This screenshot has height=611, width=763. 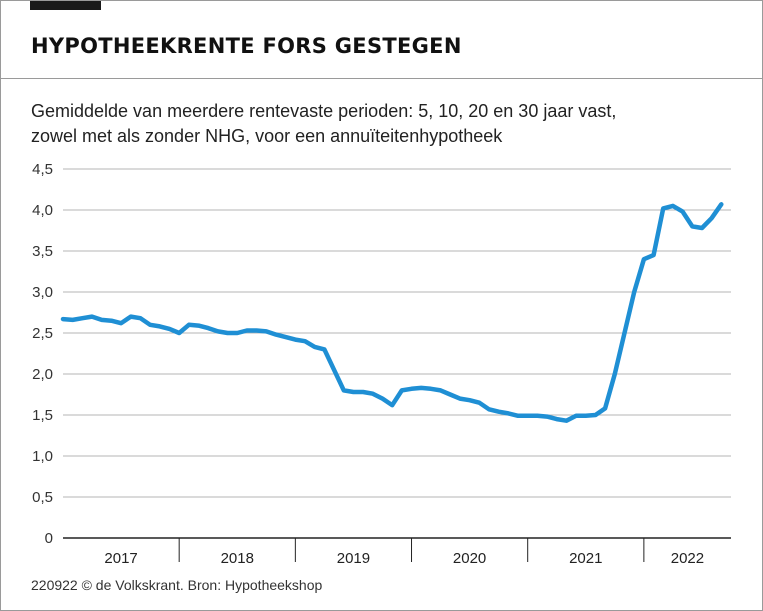 What do you see at coordinates (42, 210) in the screenshot?
I see `y-tick-label-8: 4,0` at bounding box center [42, 210].